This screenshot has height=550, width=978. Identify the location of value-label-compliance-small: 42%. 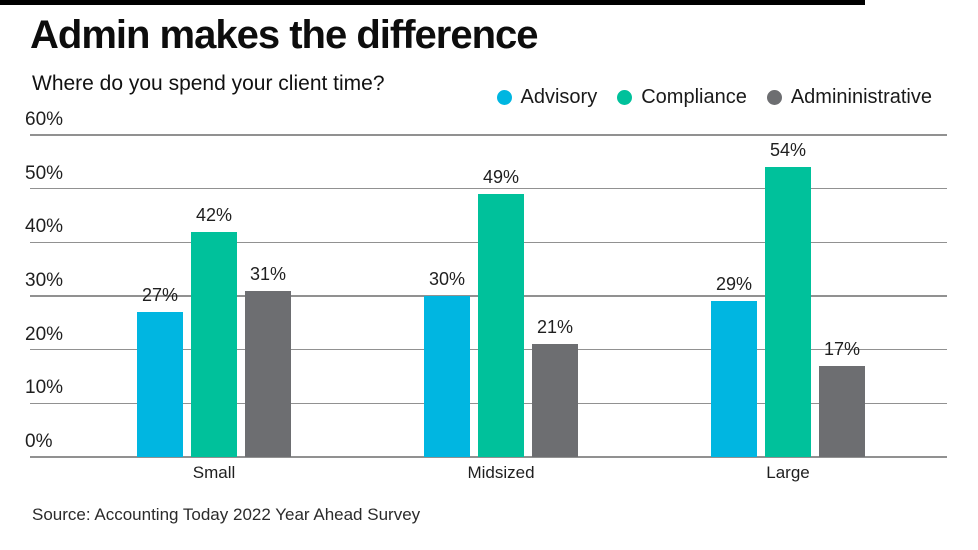
(214, 214).